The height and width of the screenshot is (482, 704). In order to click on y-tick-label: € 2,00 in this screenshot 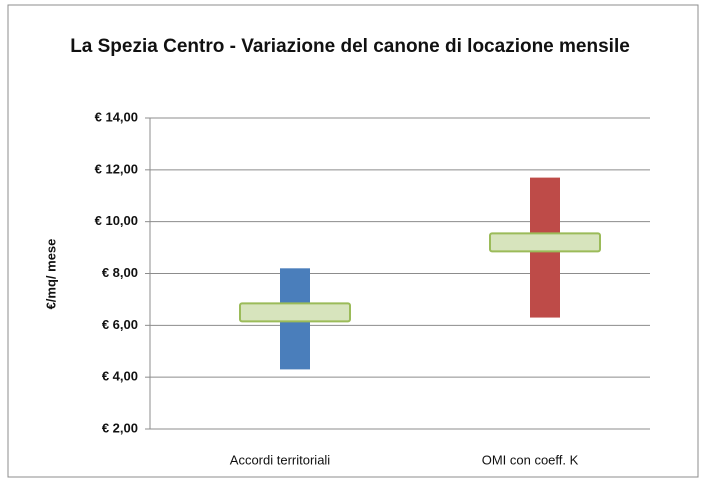, I will do `click(120, 427)`.